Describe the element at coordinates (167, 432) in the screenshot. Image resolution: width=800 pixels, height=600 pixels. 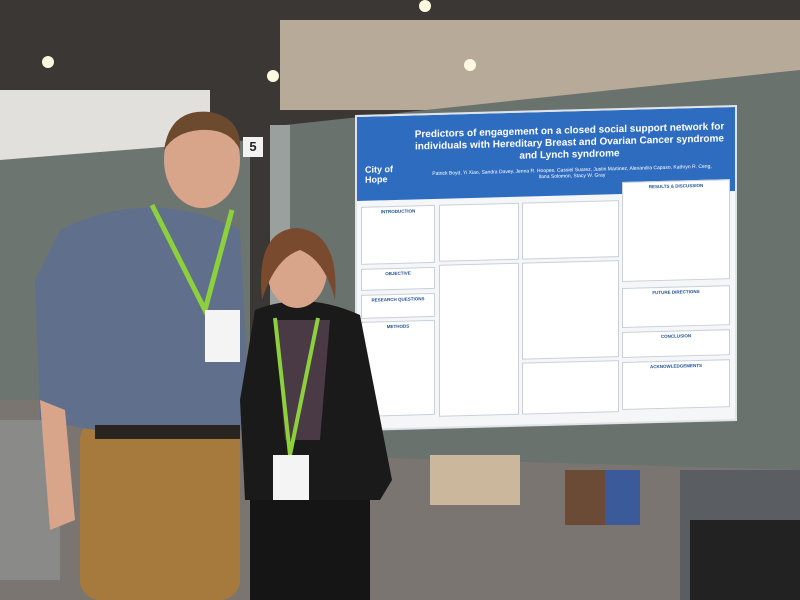
I see `belt` at that location.